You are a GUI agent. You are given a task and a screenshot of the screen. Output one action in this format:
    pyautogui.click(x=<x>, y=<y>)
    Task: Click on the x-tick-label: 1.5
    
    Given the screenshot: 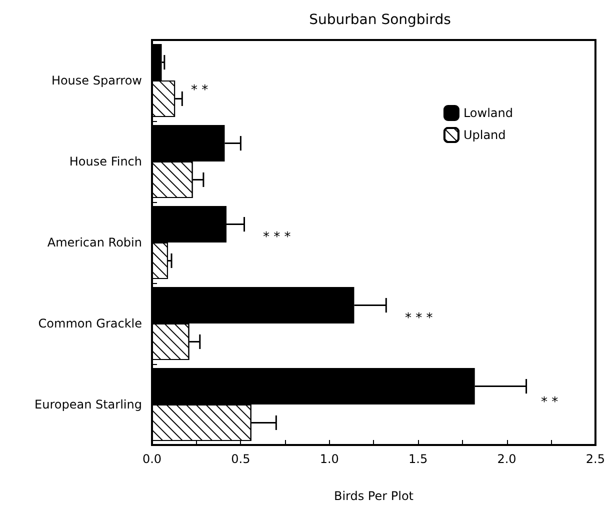 What is the action you would take?
    pyautogui.click(x=418, y=459)
    